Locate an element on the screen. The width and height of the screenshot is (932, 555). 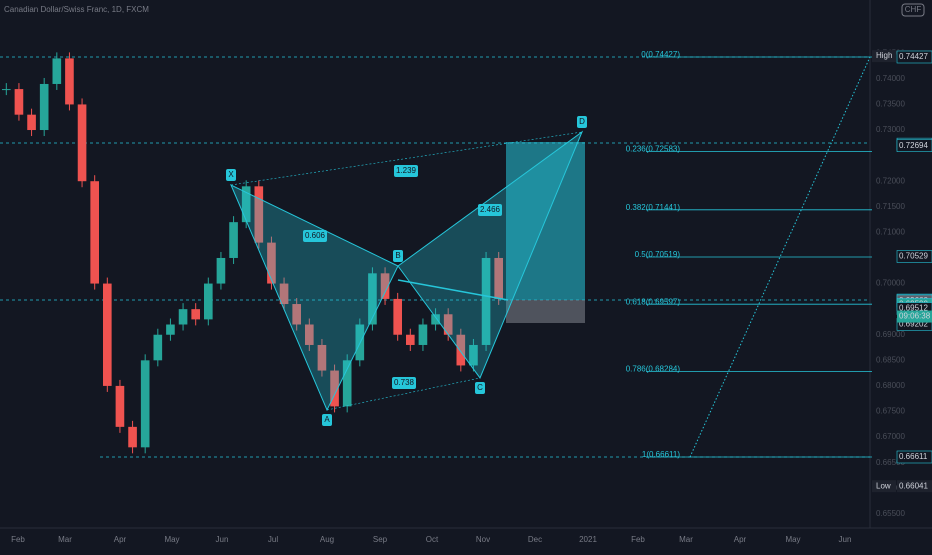
time-tick-label: Aug is located at coordinates (327, 539).